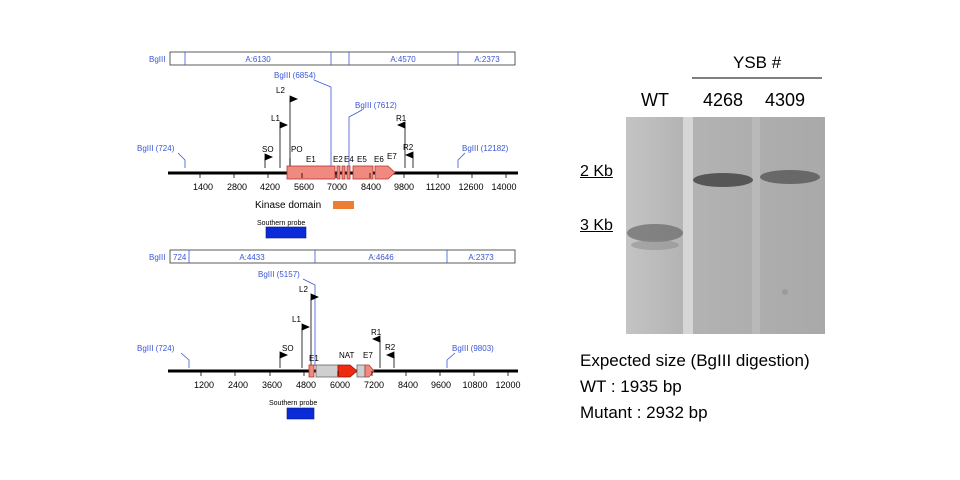 Image resolution: width=960 pixels, height=480 pixels. Describe the element at coordinates (288, 348) in the screenshot. I see `mut-marker-label: SO` at that location.